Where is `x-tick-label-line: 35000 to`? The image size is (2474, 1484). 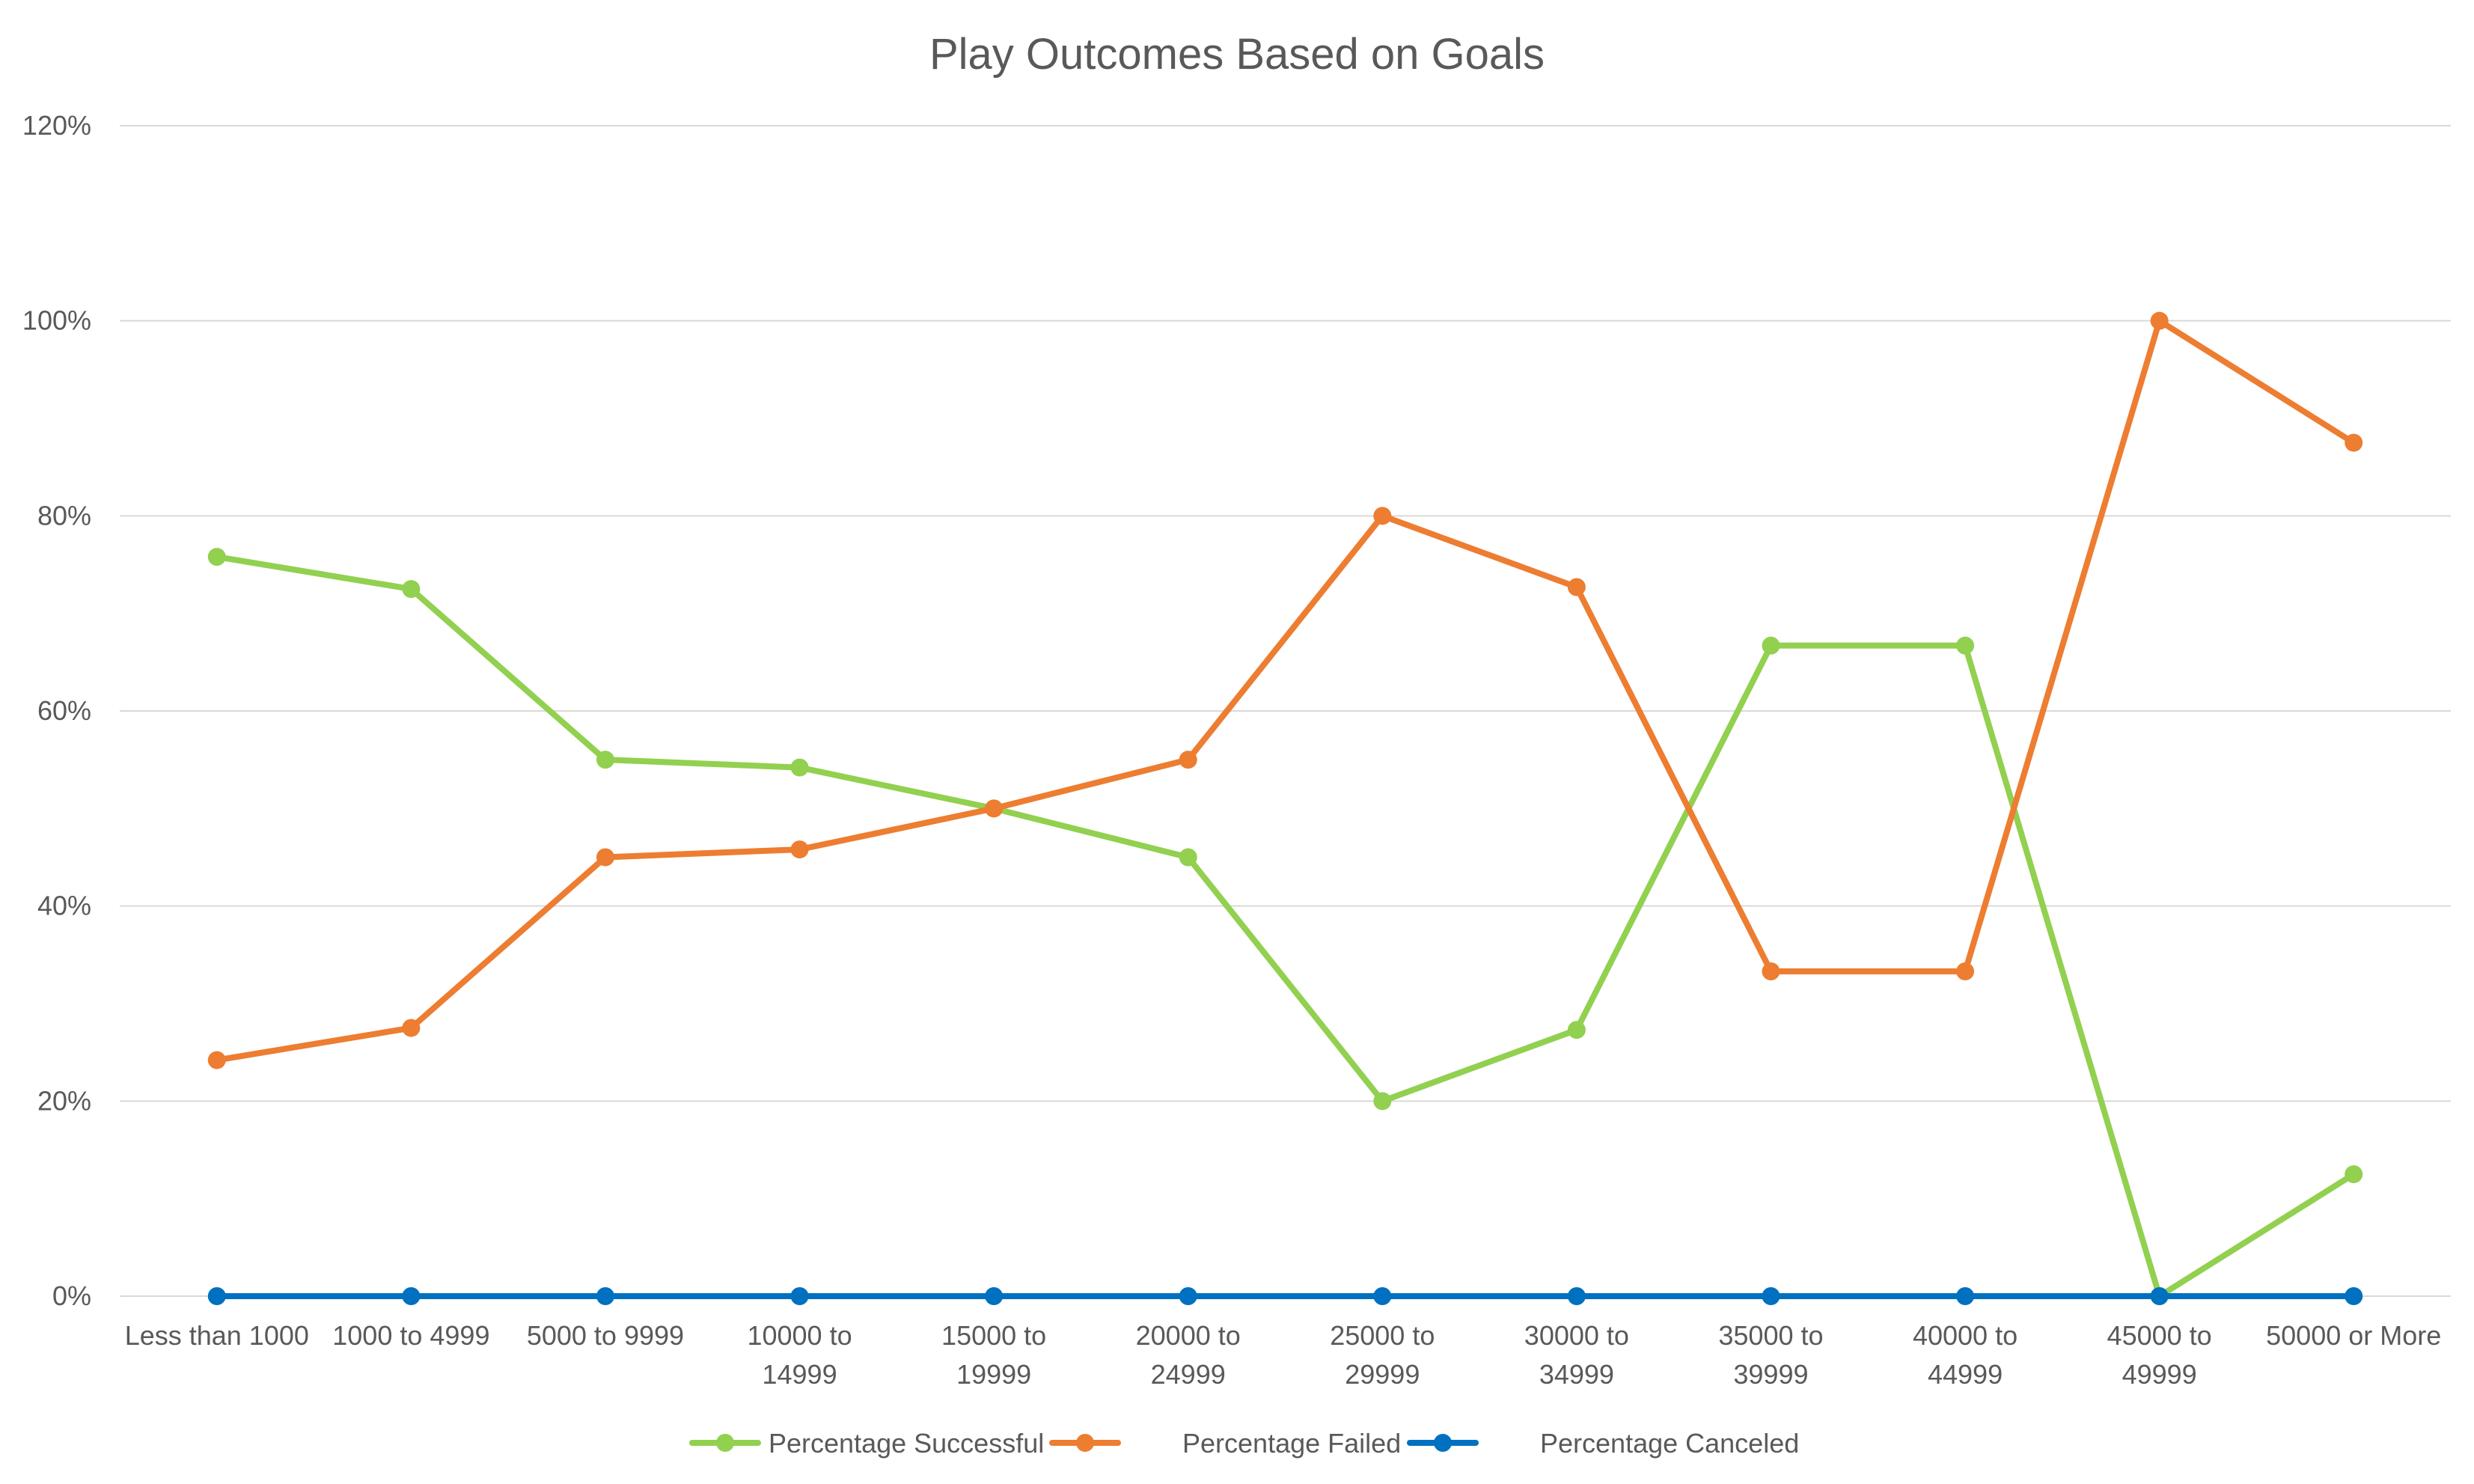 x-tick-label-line: 35000 to is located at coordinates (1770, 1335).